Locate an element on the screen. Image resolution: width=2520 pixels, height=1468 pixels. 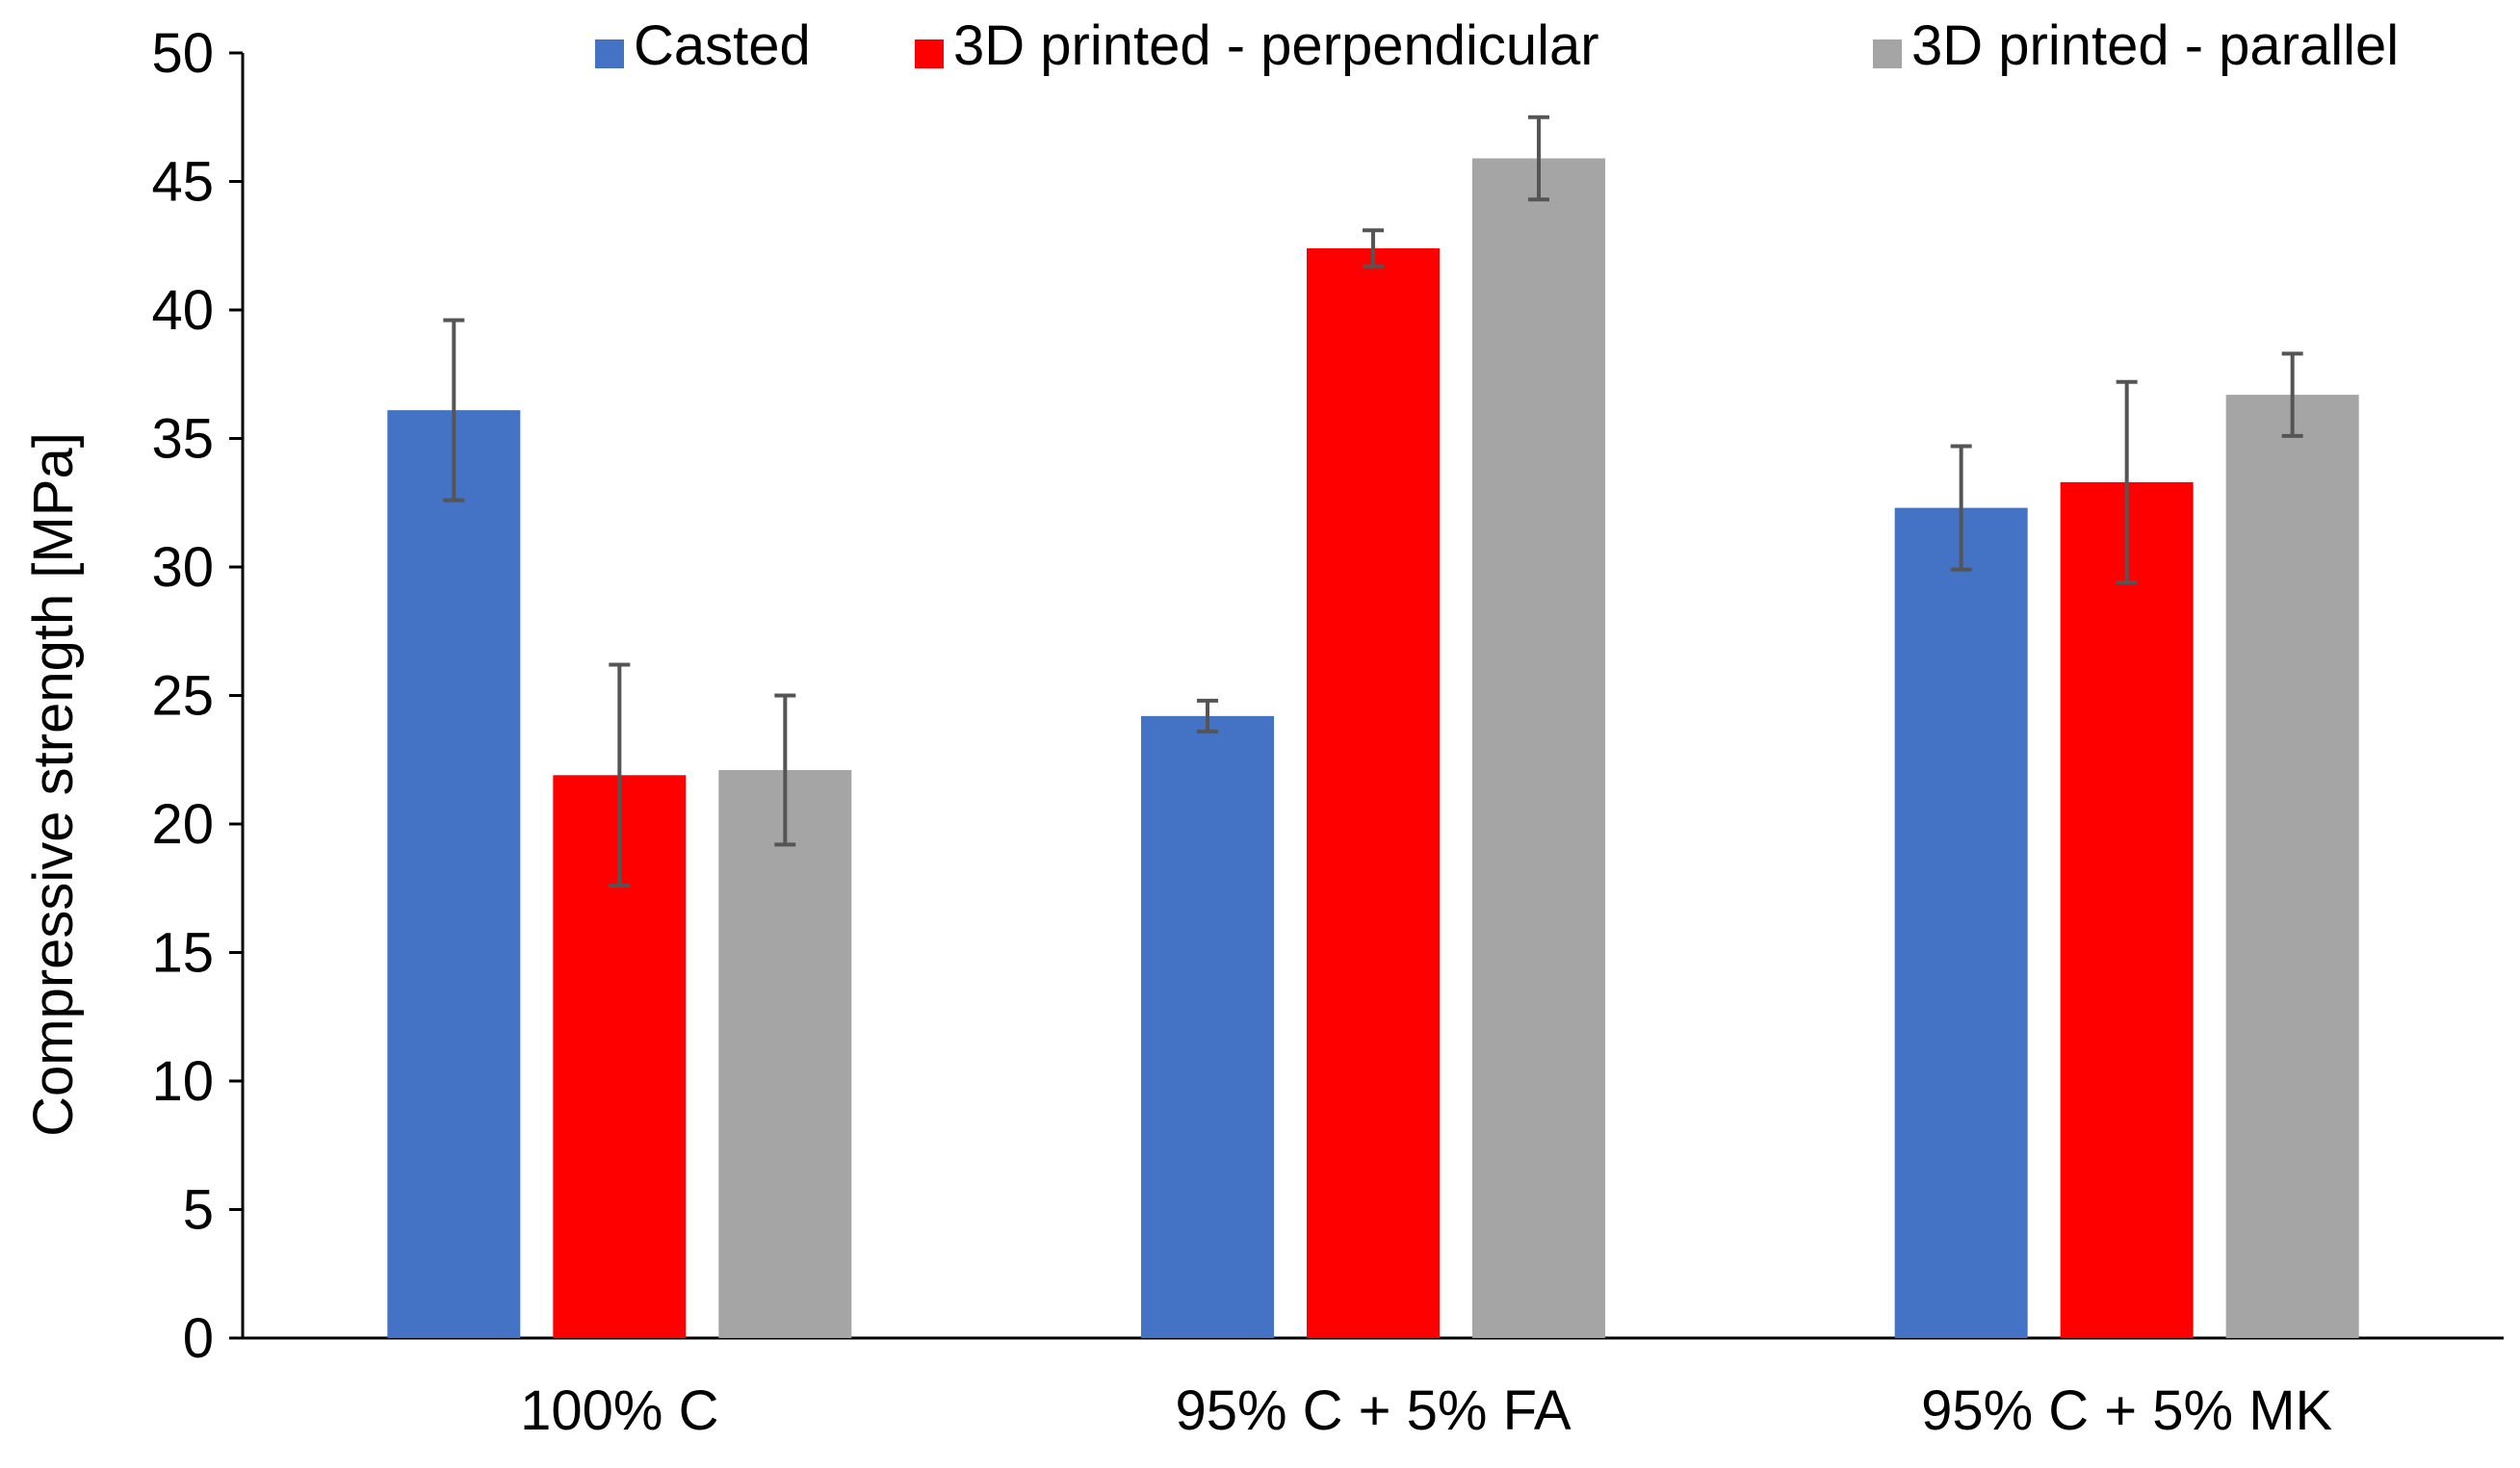
y-tick-label: 15 is located at coordinates (182, 953).